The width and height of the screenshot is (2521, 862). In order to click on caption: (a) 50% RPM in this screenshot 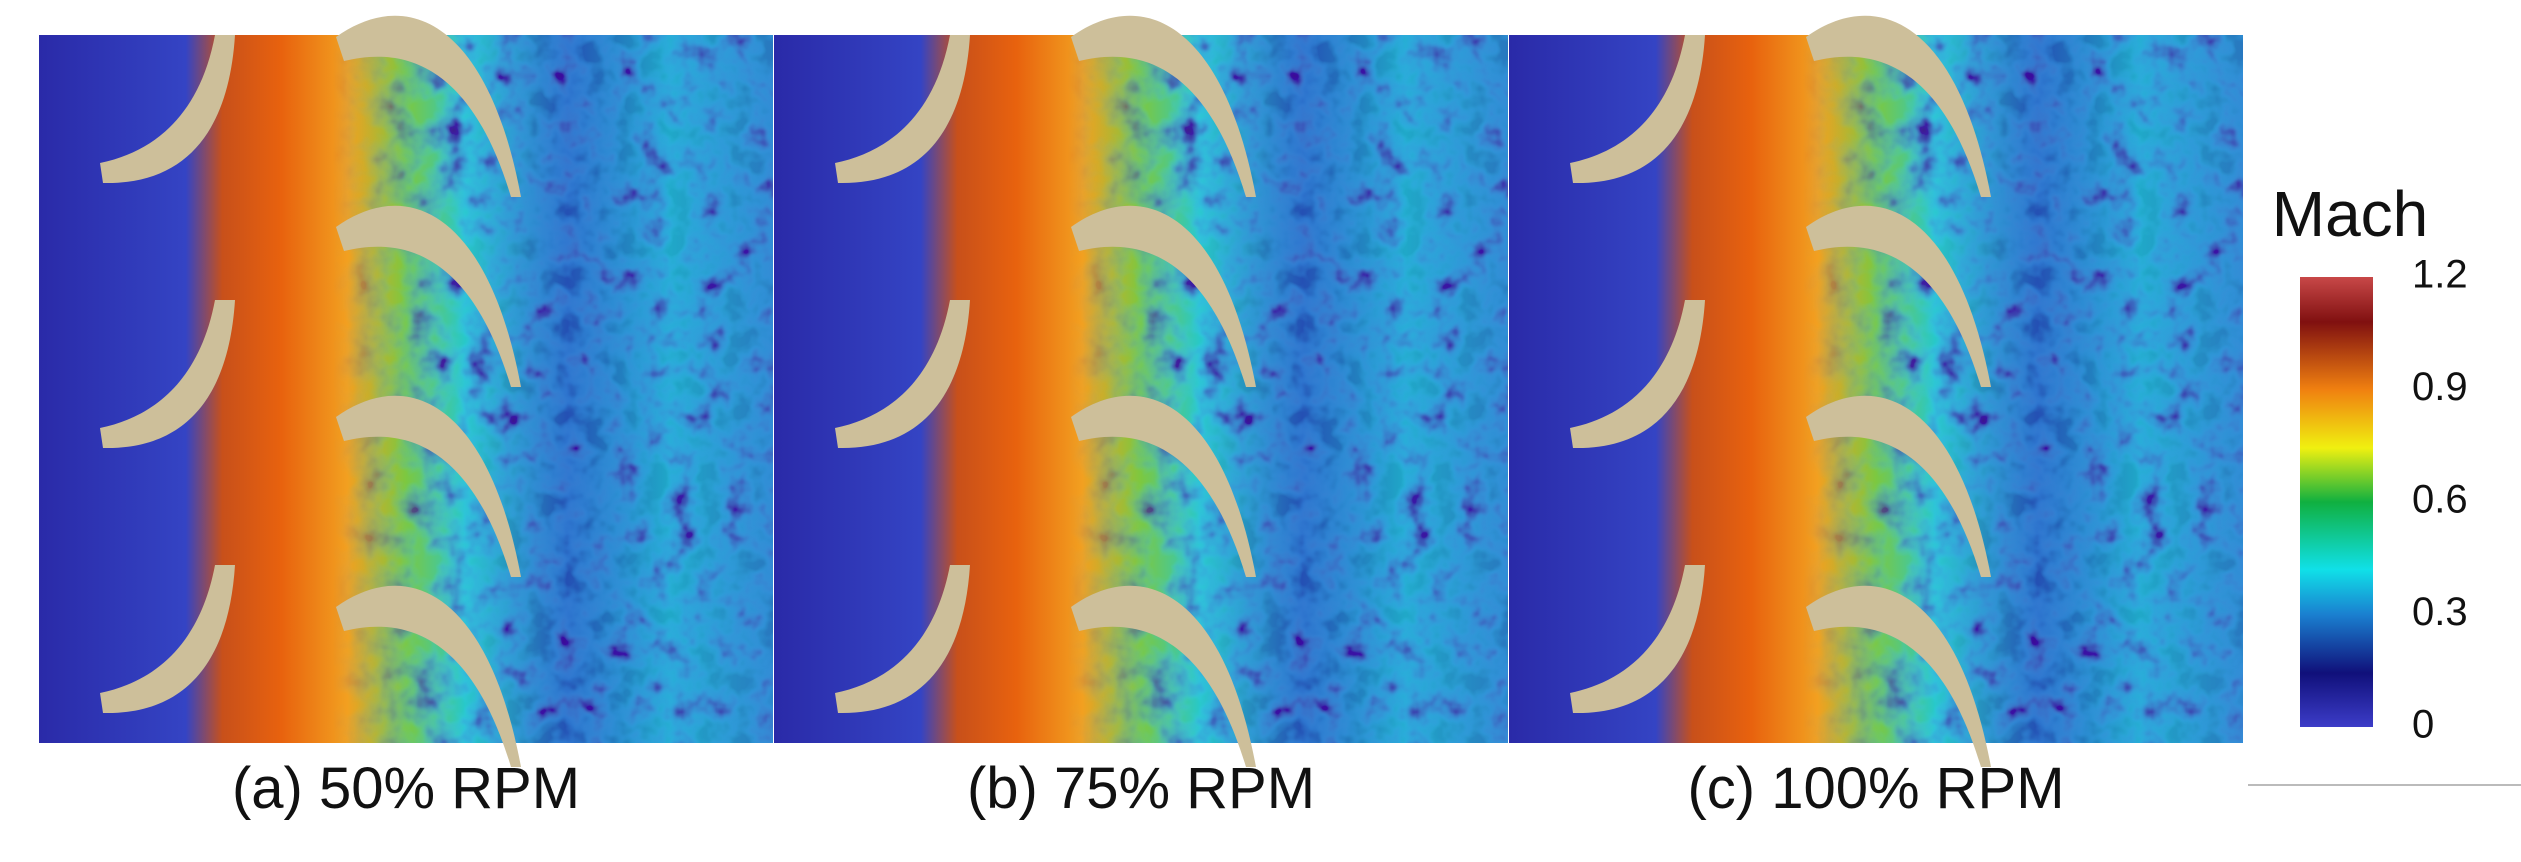, I will do `click(406, 788)`.